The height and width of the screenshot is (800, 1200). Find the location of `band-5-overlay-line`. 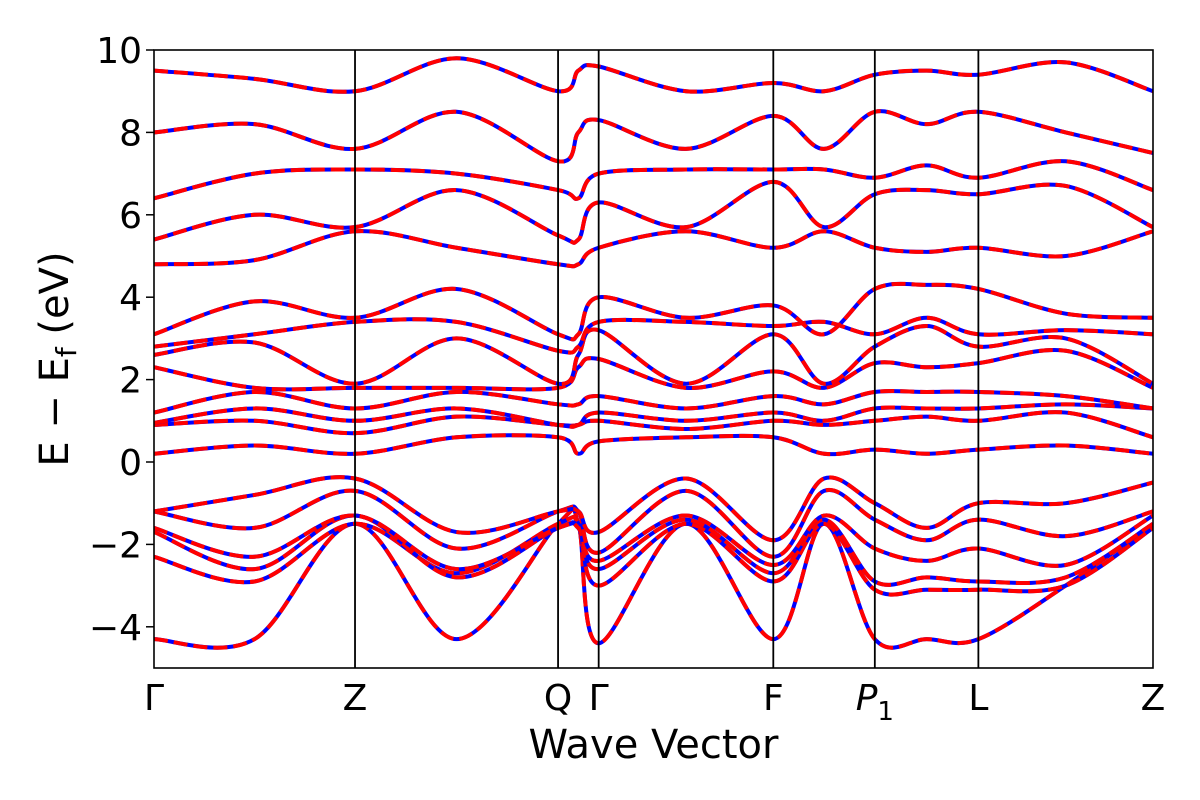

band-5-overlay-line is located at coordinates (653, 523).